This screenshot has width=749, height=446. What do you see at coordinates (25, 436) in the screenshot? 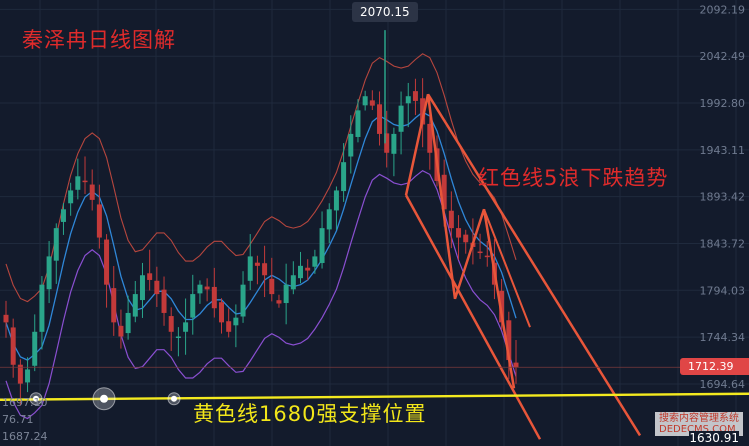
I see `lower-left-label: 1687.24` at bounding box center [25, 436].